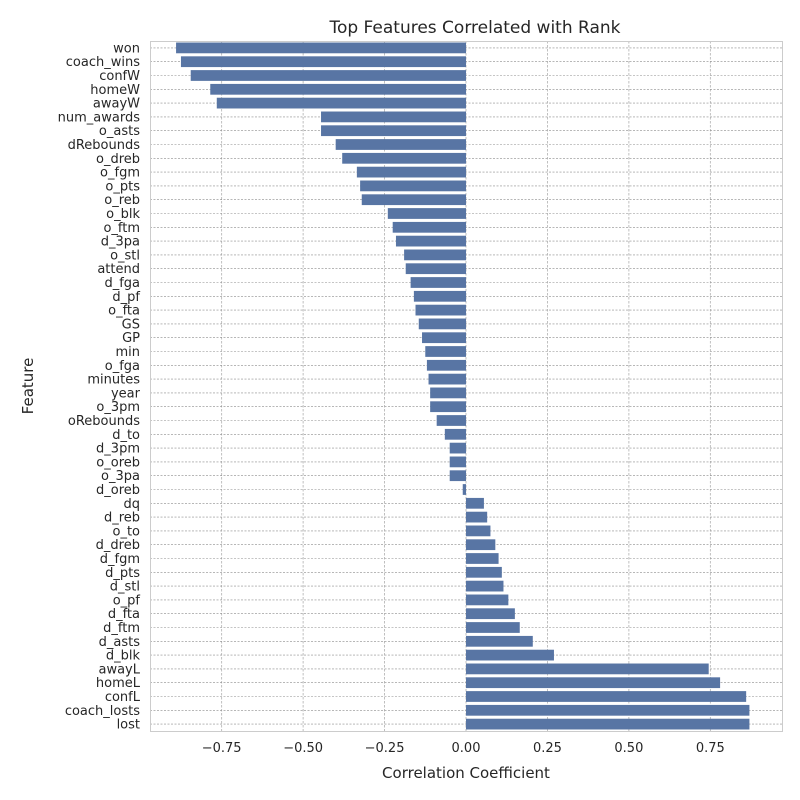  I want to click on y-tick-label: o_fga, so click(122, 366).